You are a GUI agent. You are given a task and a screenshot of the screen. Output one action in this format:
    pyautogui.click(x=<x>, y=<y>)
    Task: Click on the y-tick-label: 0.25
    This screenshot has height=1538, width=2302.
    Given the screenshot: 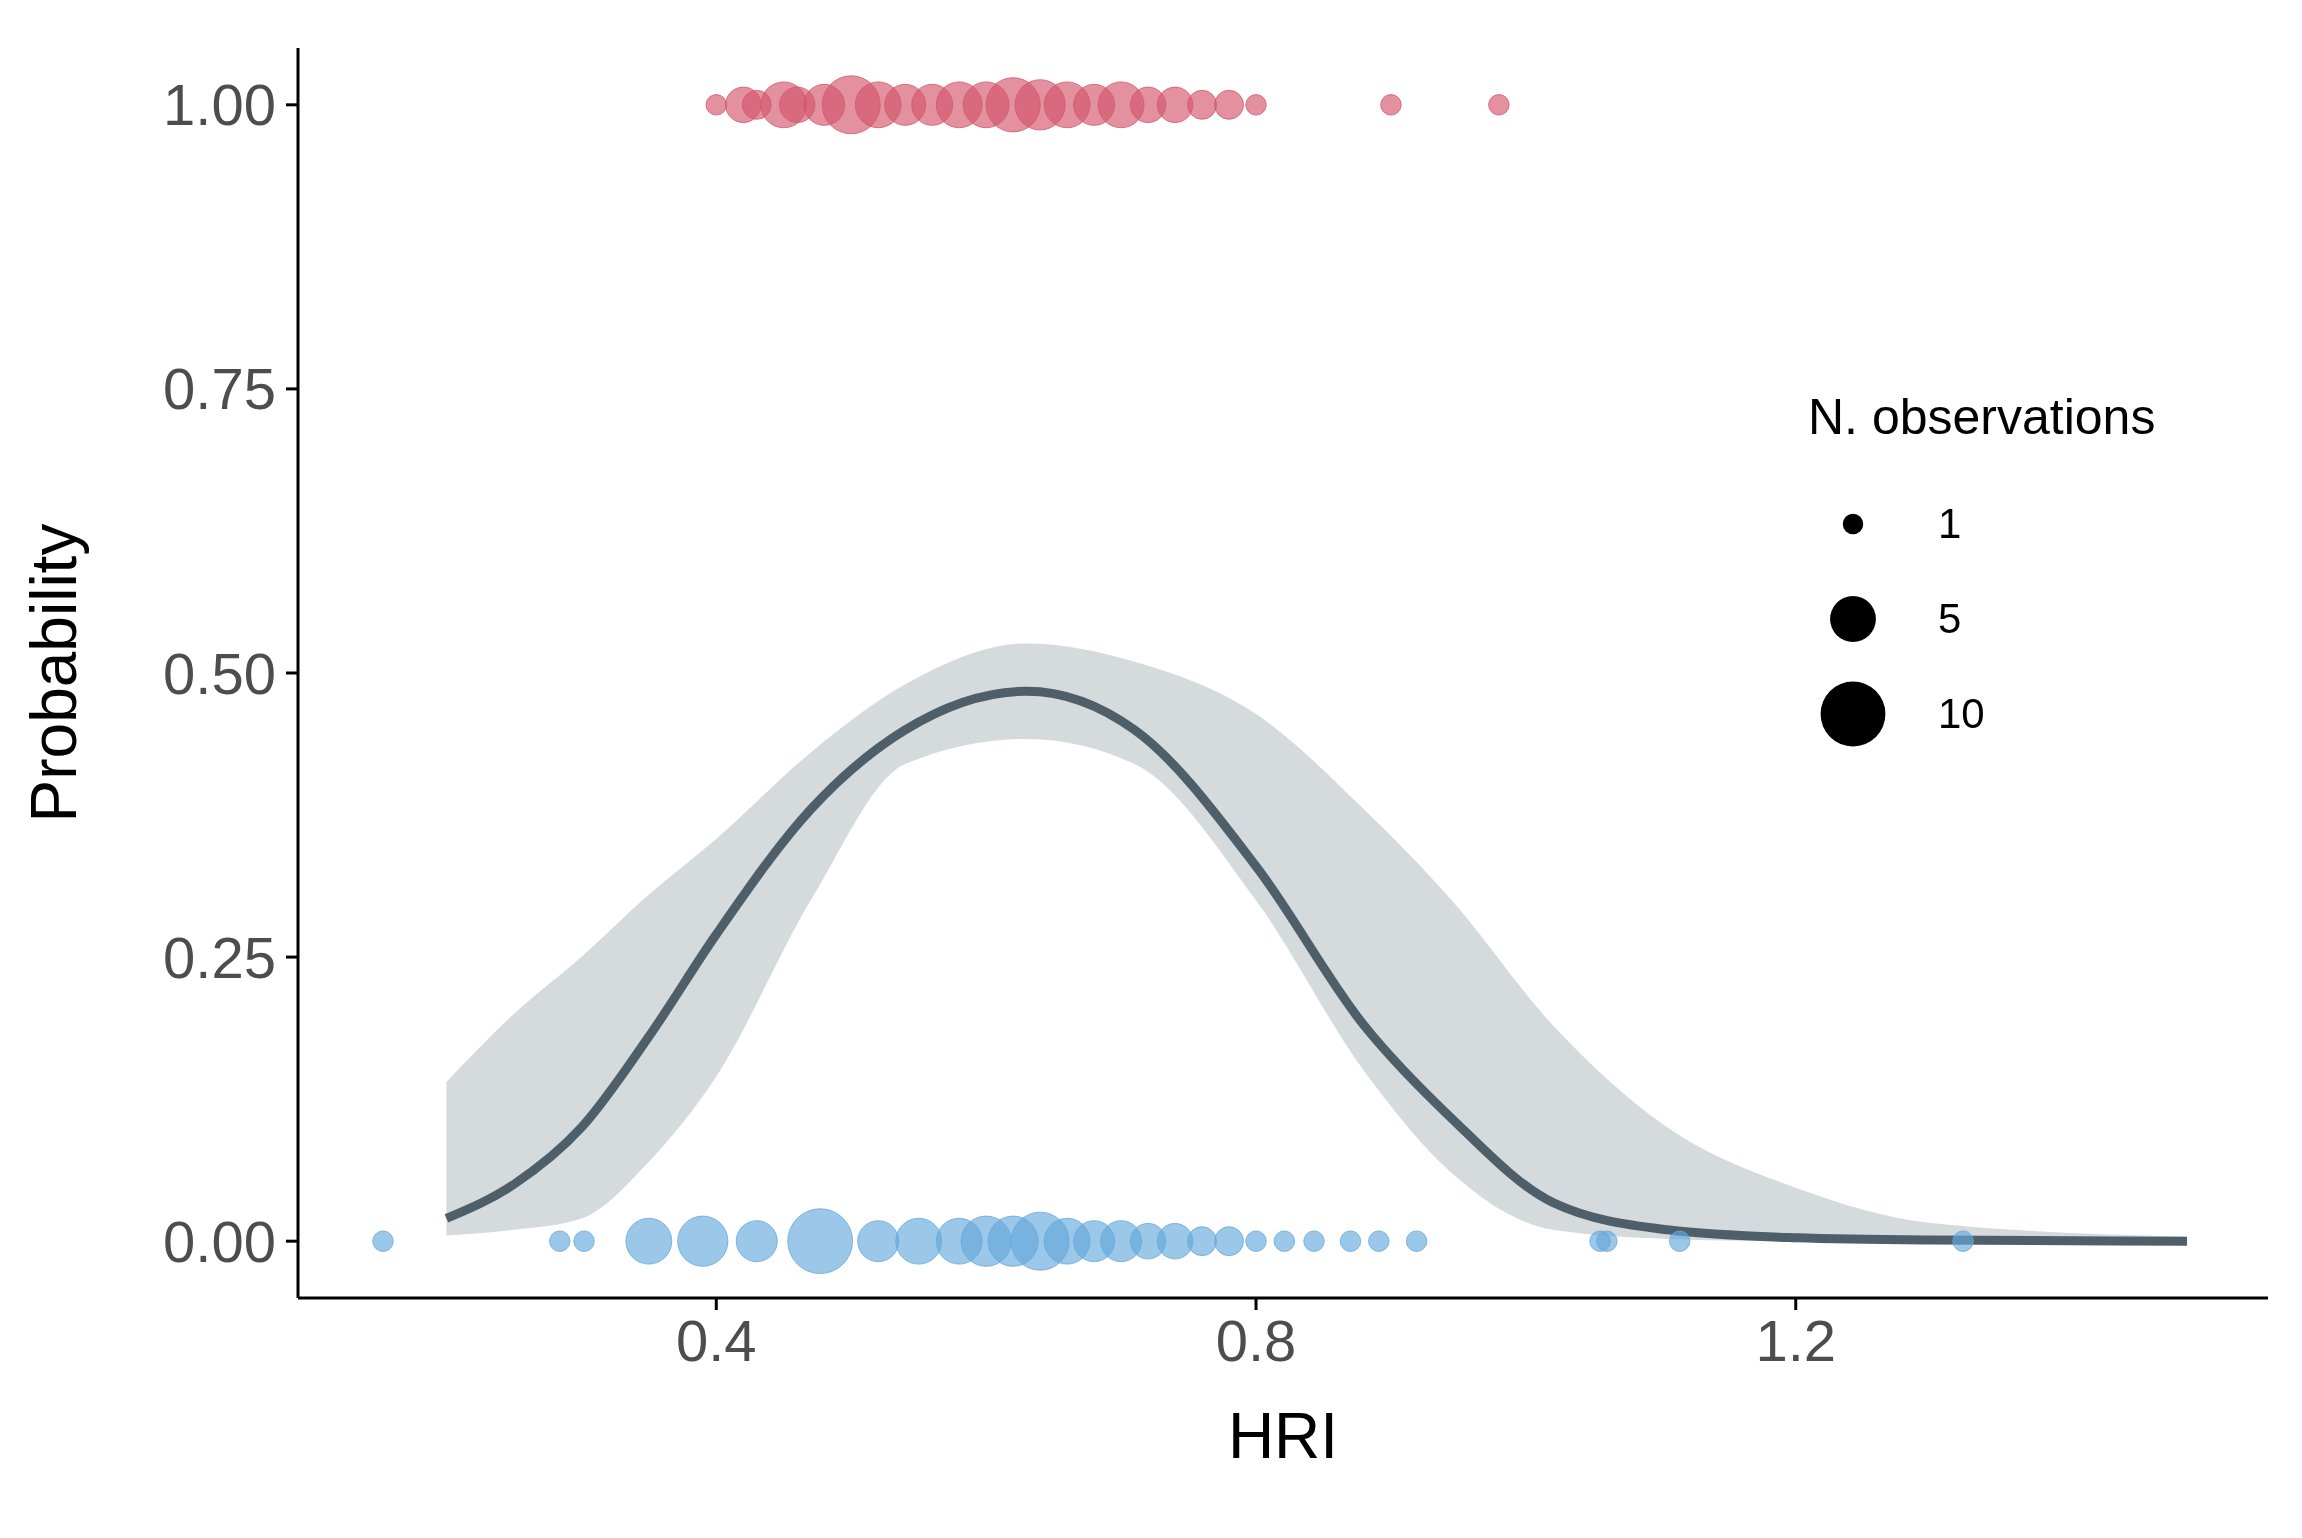 What is the action you would take?
    pyautogui.click(x=219, y=957)
    